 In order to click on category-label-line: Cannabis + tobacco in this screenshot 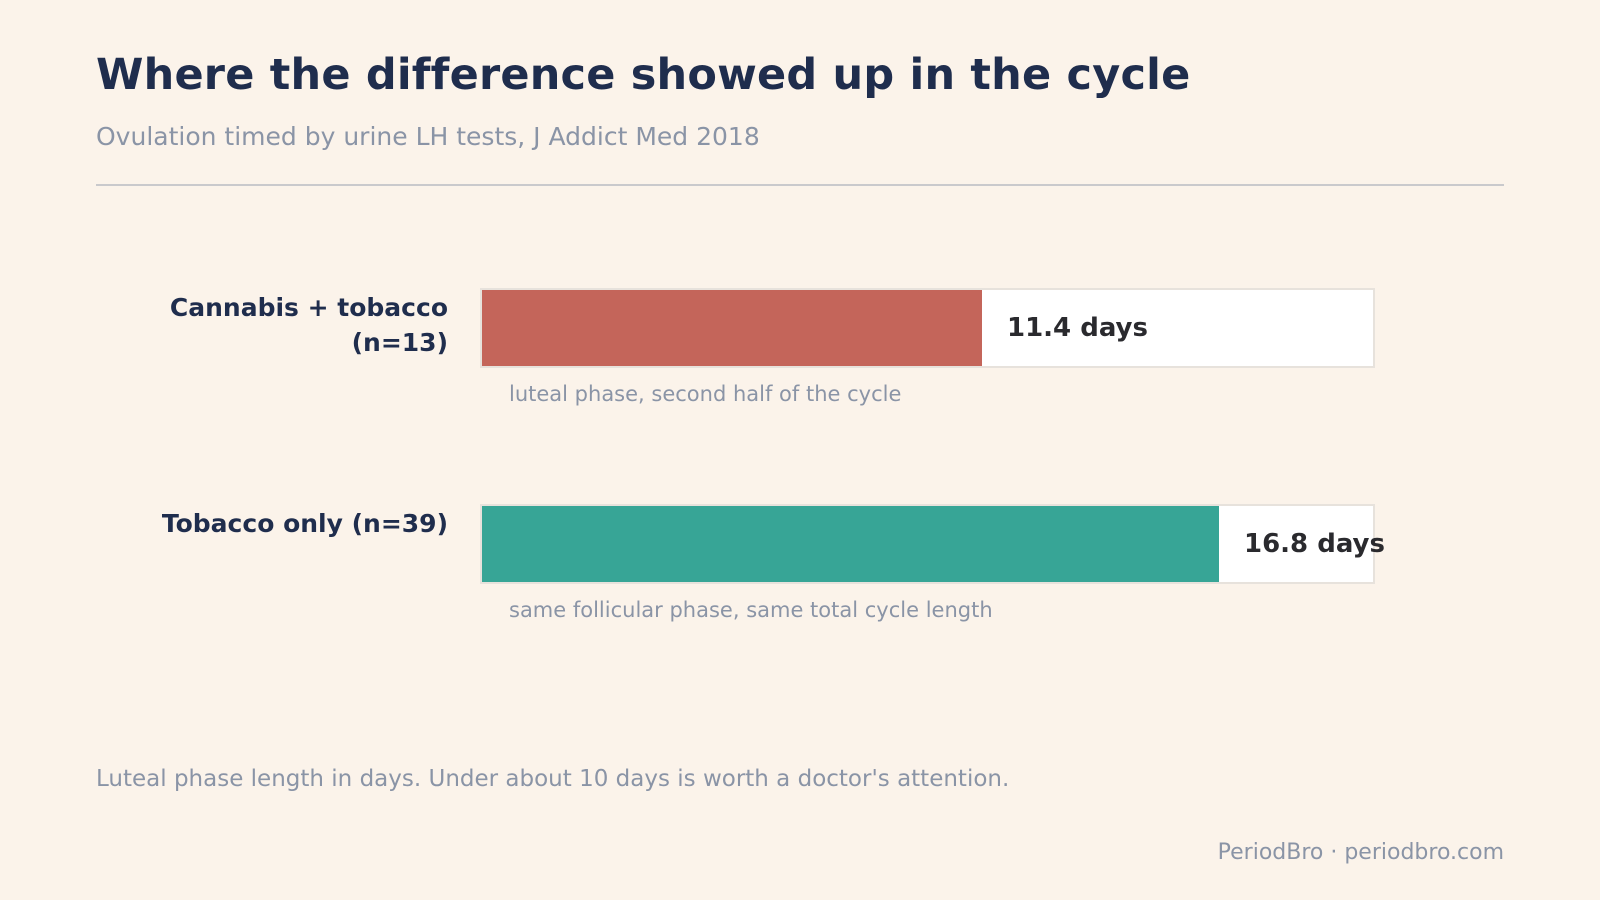, I will do `click(308, 307)`.